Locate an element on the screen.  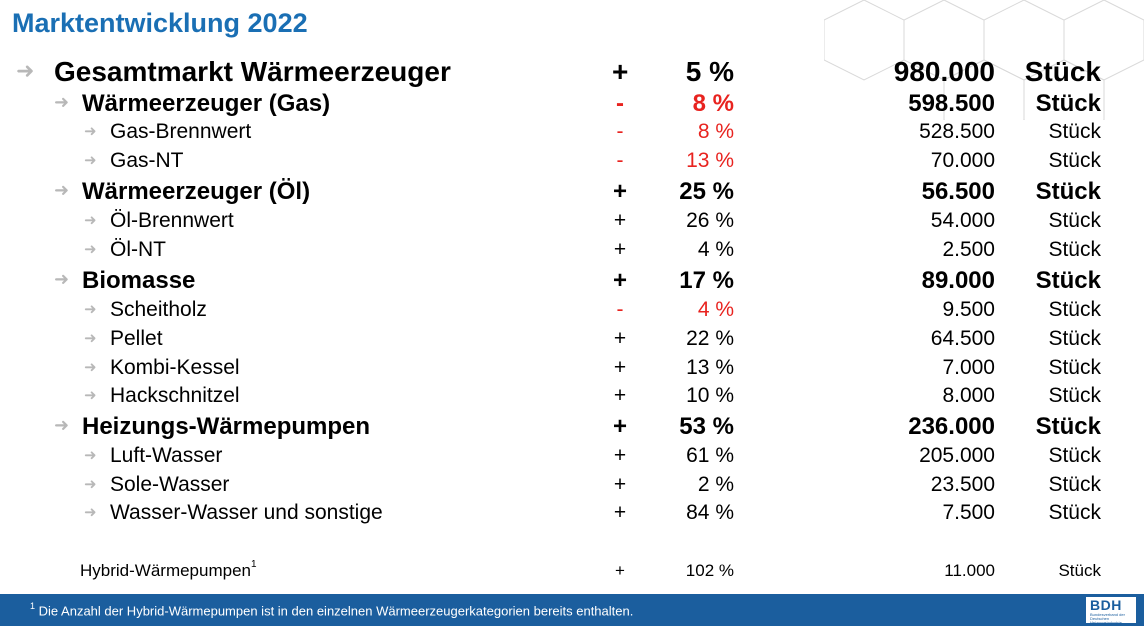
row-label: Wärmeerzeuger (Gas) is located at coordinates (206, 103).